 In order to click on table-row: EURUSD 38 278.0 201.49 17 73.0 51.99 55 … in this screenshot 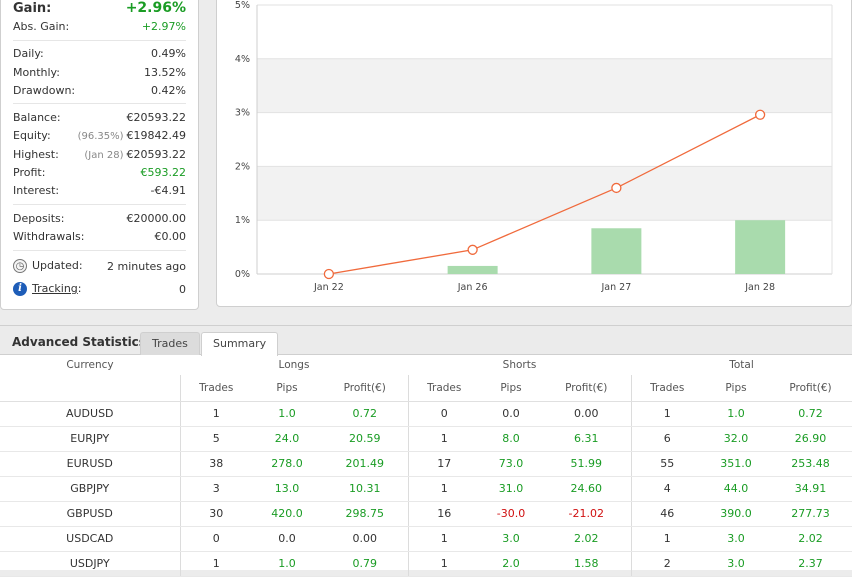, I will do `click(426, 464)`.